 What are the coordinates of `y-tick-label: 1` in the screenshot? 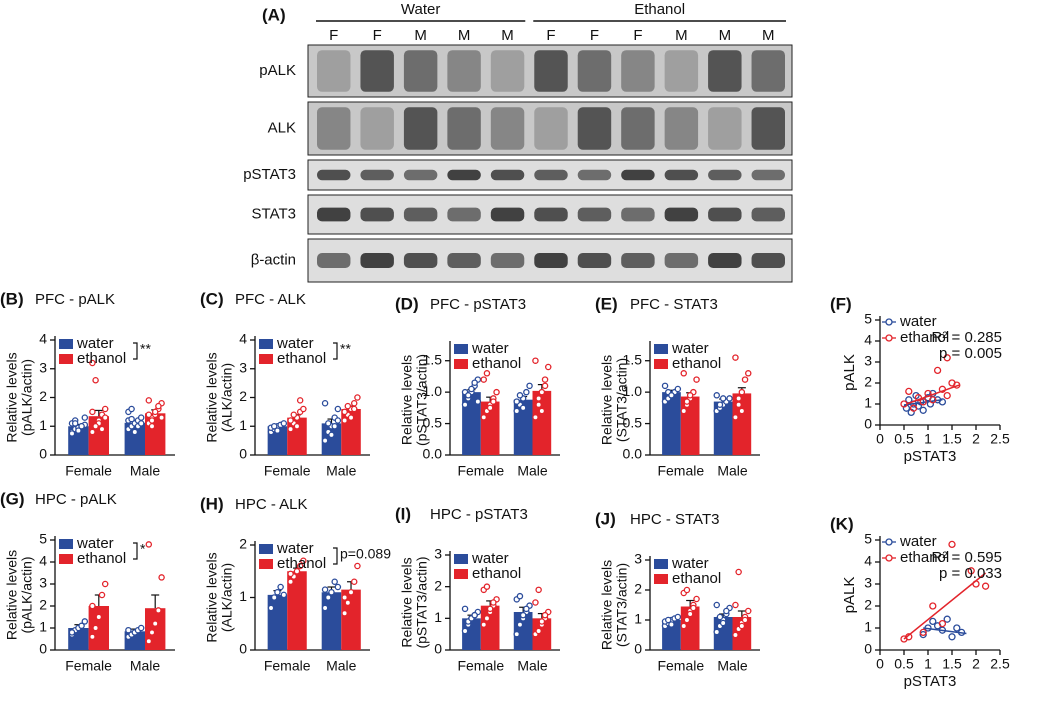 It's located at (43, 425).